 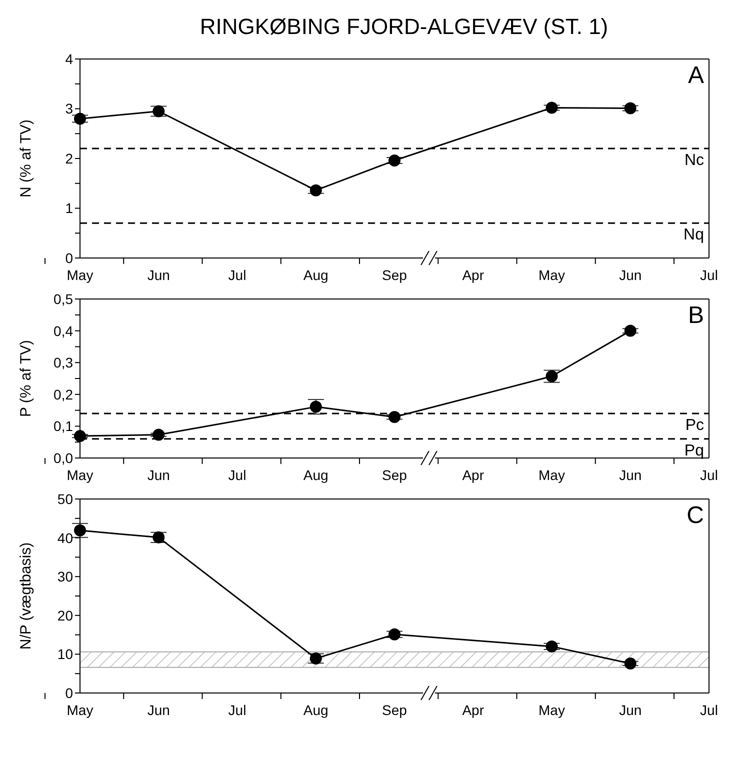 What do you see at coordinates (65, 654) in the screenshot?
I see `y-tick-label: 10` at bounding box center [65, 654].